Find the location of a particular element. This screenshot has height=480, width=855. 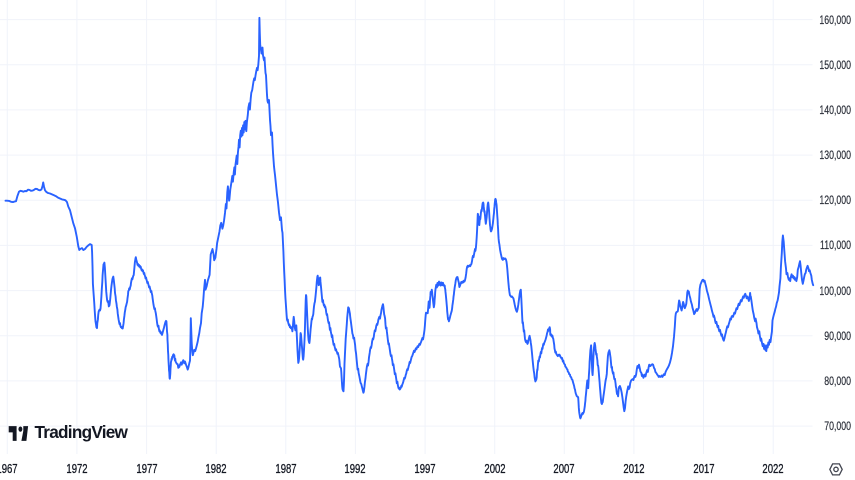

svg-text: TradingView is located at coordinates (82, 432).